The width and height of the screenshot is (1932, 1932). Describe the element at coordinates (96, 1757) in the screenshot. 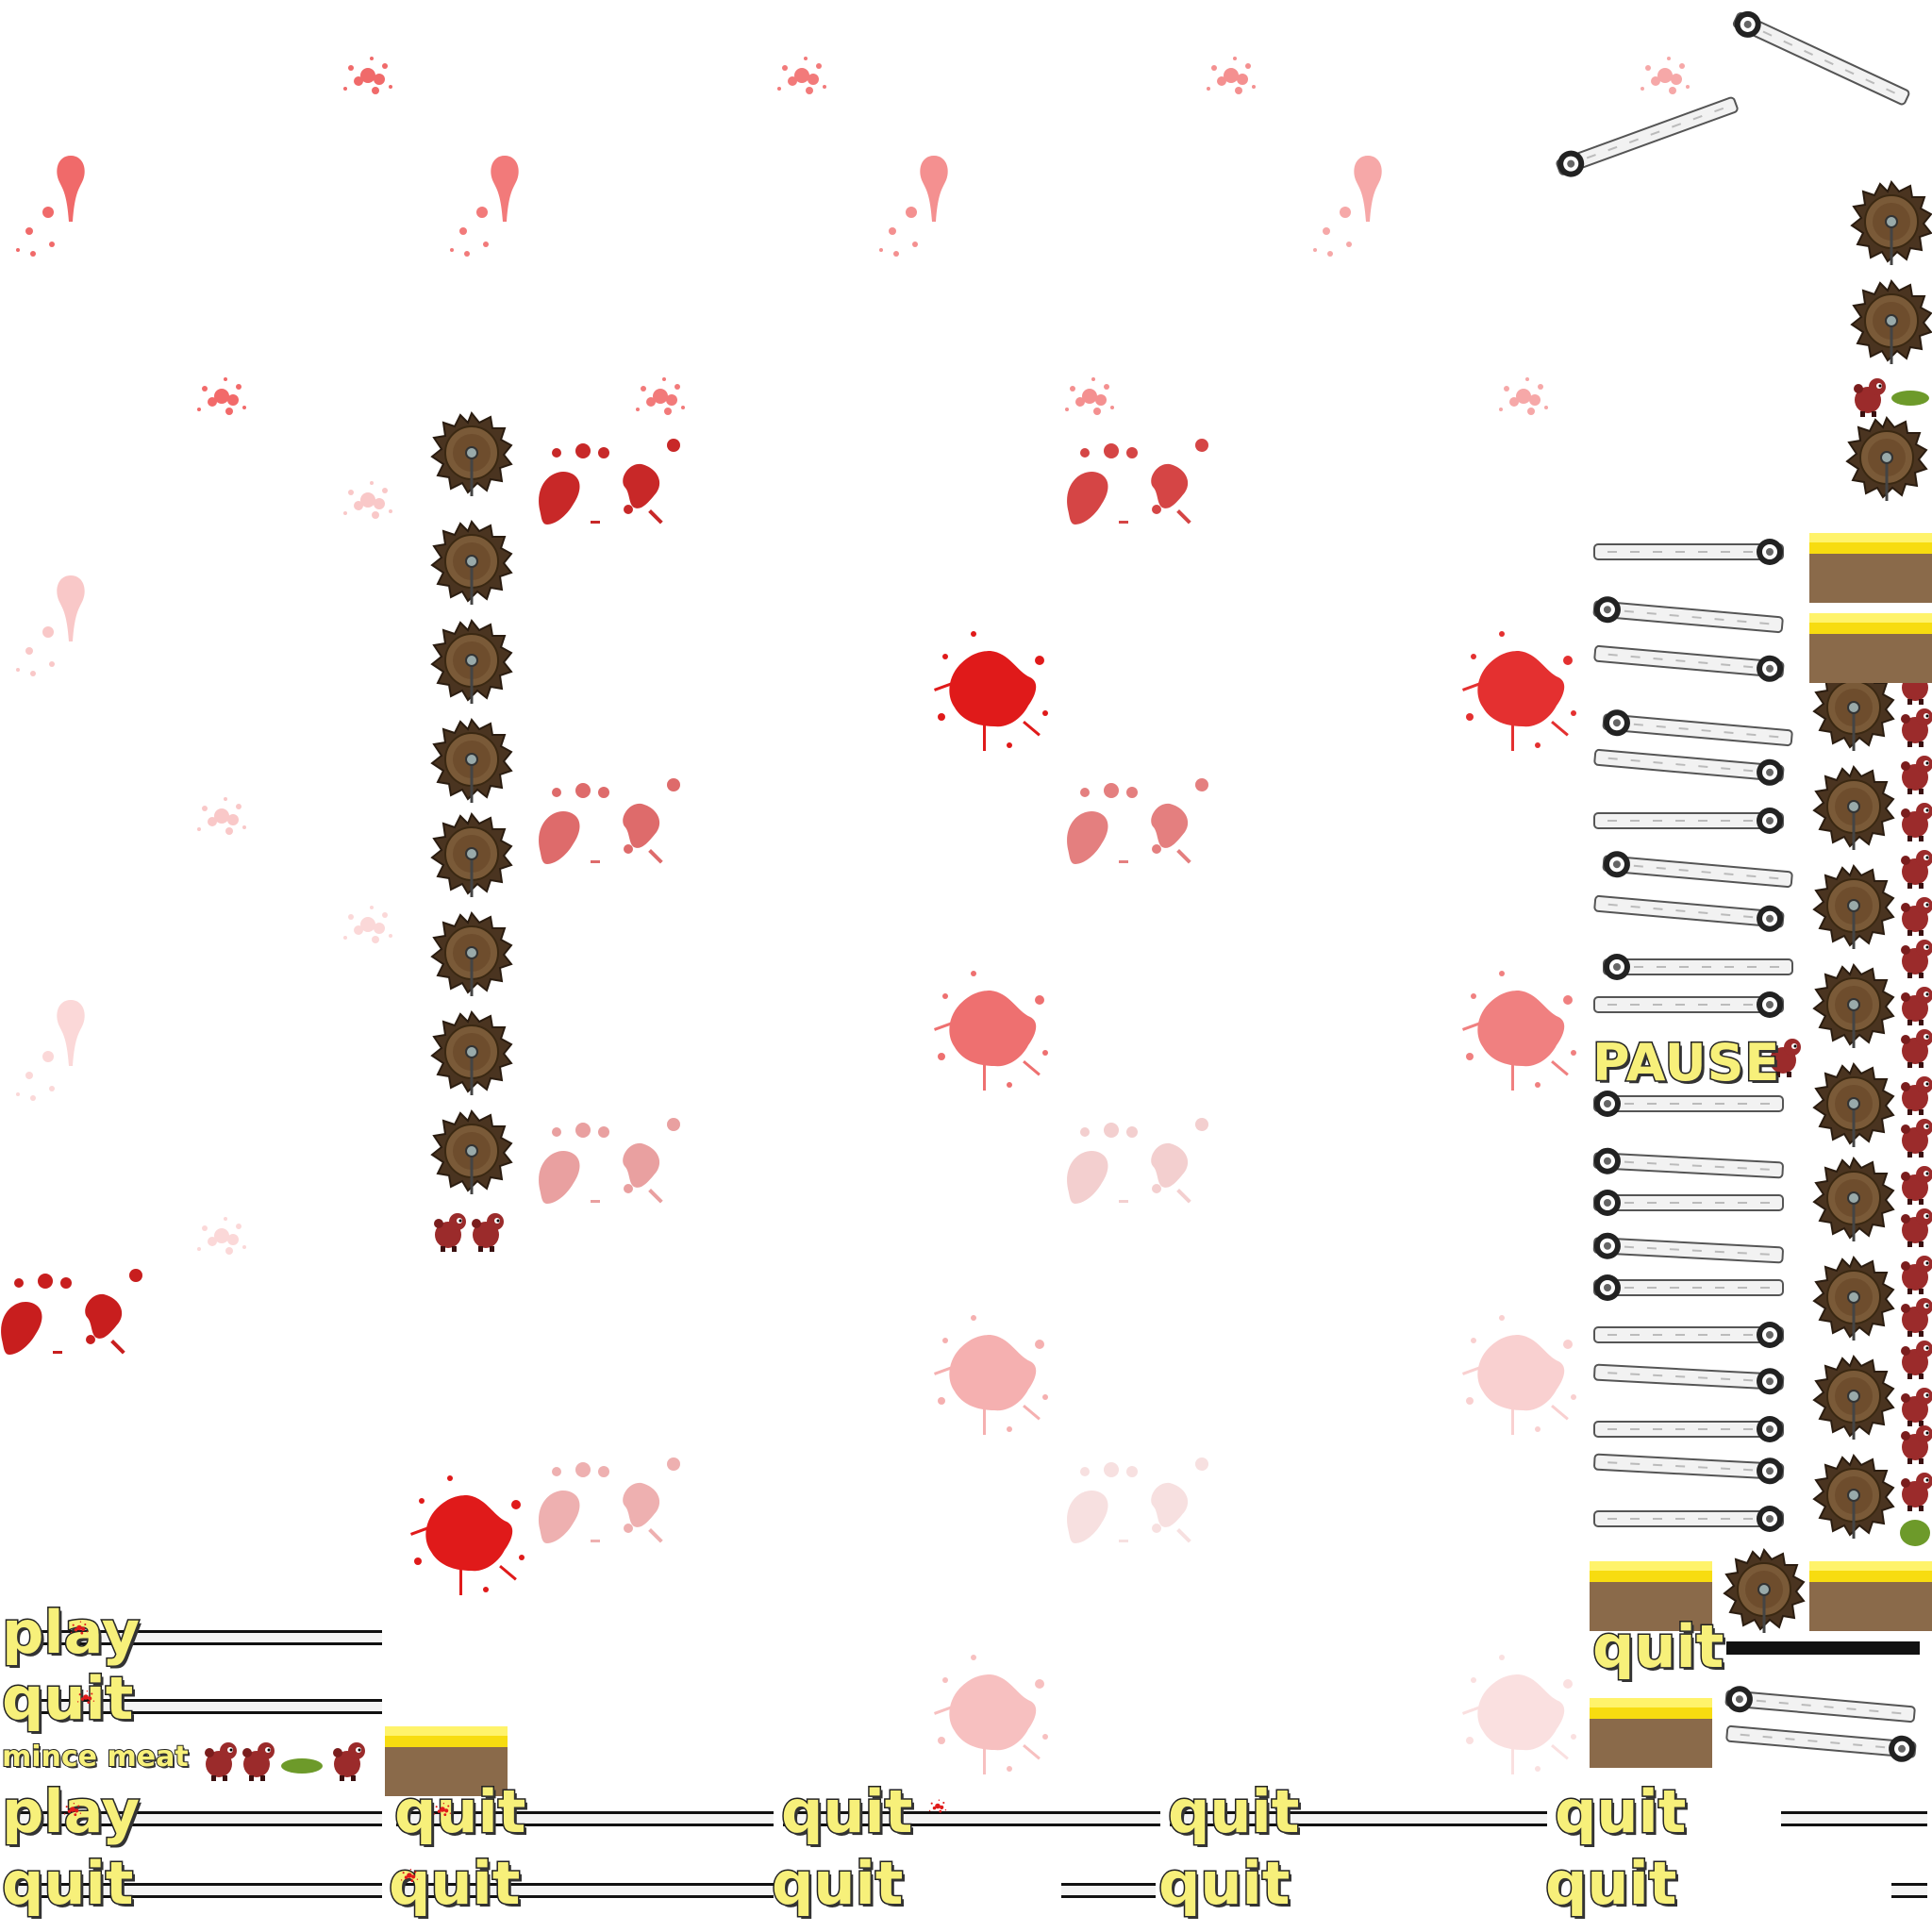

I see `game-title: mince meat` at that location.